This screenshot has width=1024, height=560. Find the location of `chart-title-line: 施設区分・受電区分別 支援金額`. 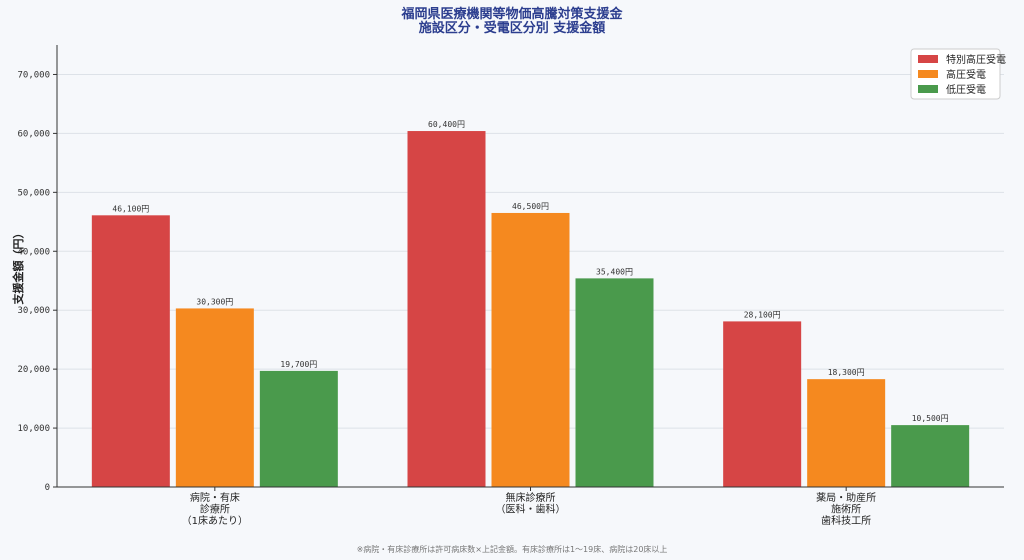

chart-title-line: 施設区分・受電区分別 支援金額 is located at coordinates (512, 28).